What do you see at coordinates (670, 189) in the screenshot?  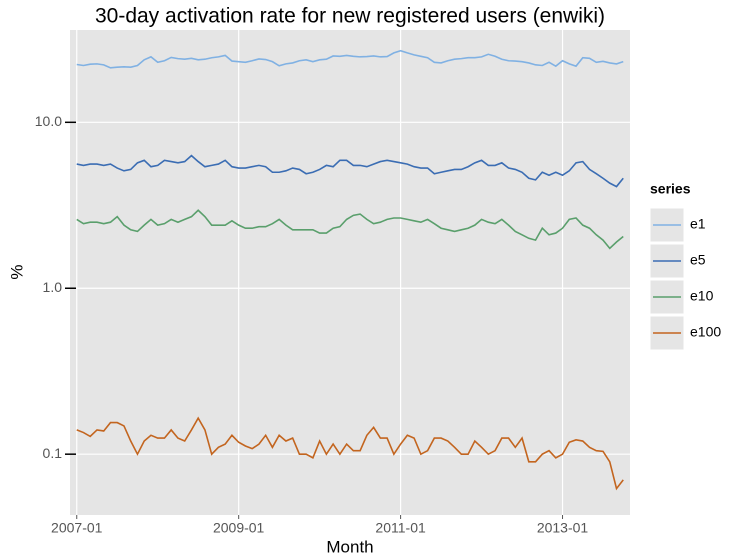 I see `legend-title: series` at bounding box center [670, 189].